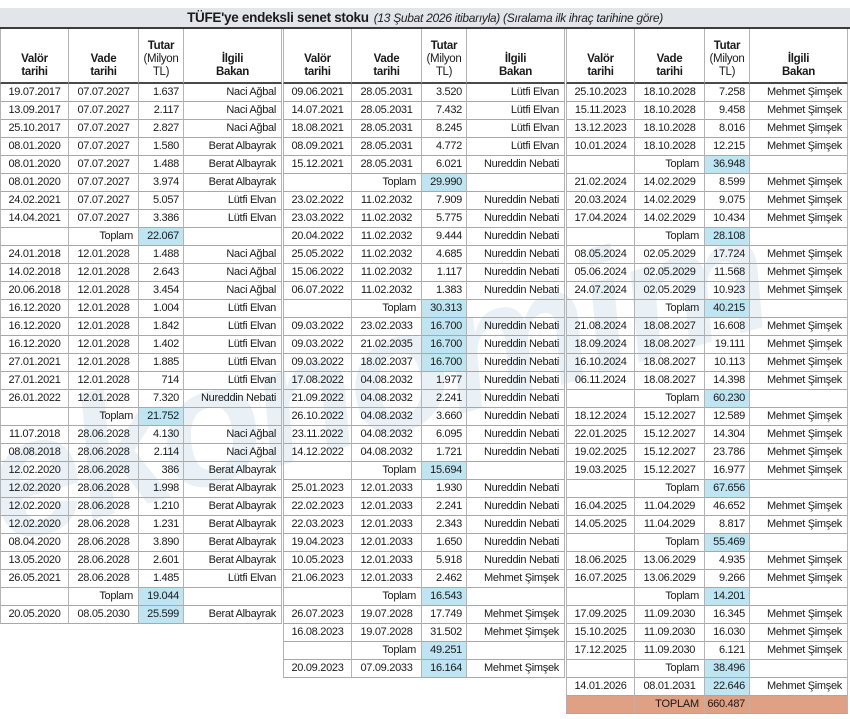 The image size is (850, 719). What do you see at coordinates (424, 651) in the screenshot?
I see `subtotal-row: Toplam 49.251` at bounding box center [424, 651].